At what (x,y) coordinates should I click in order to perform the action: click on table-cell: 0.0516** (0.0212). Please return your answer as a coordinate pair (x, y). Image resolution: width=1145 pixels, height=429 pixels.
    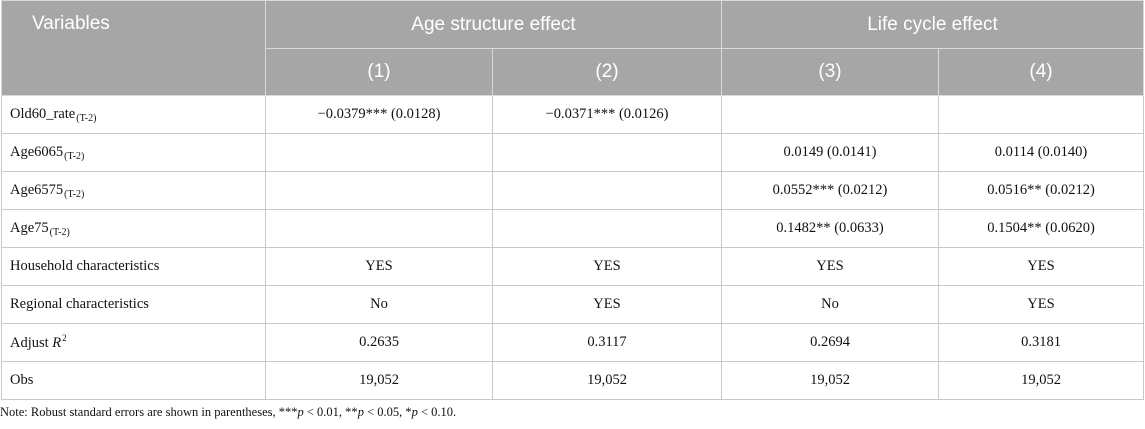
    Looking at the image, I should click on (1041, 190).